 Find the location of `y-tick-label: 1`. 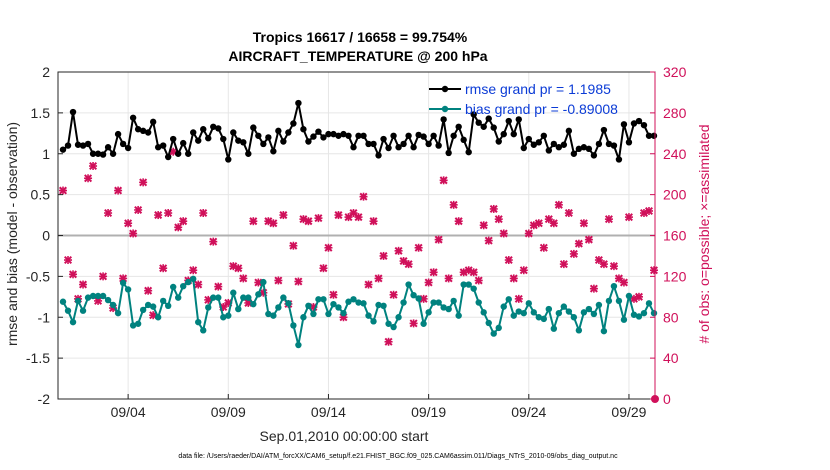

y-tick-label: 1 is located at coordinates (46, 154).